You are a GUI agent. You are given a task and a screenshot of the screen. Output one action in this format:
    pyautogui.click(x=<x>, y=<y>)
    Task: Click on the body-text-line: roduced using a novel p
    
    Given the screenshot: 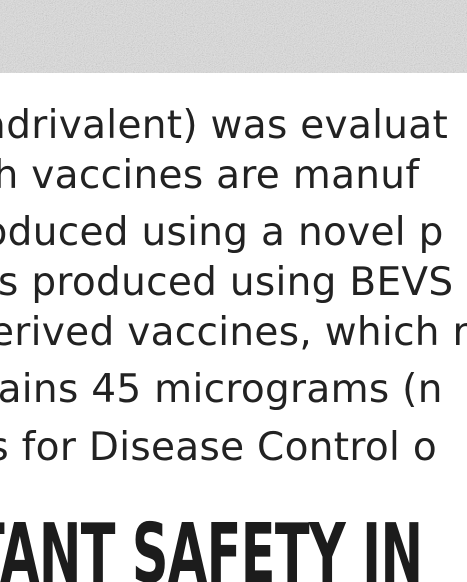 What is the action you would take?
    pyautogui.click(x=222, y=232)
    